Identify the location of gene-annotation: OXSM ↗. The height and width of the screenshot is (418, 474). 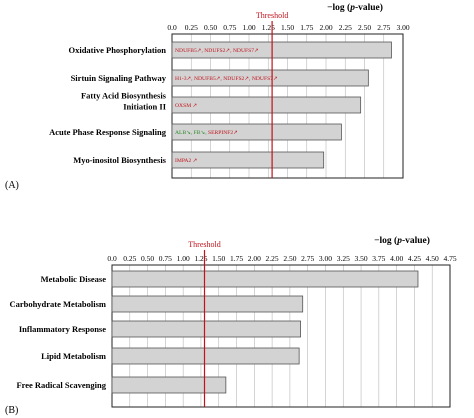
(186, 106).